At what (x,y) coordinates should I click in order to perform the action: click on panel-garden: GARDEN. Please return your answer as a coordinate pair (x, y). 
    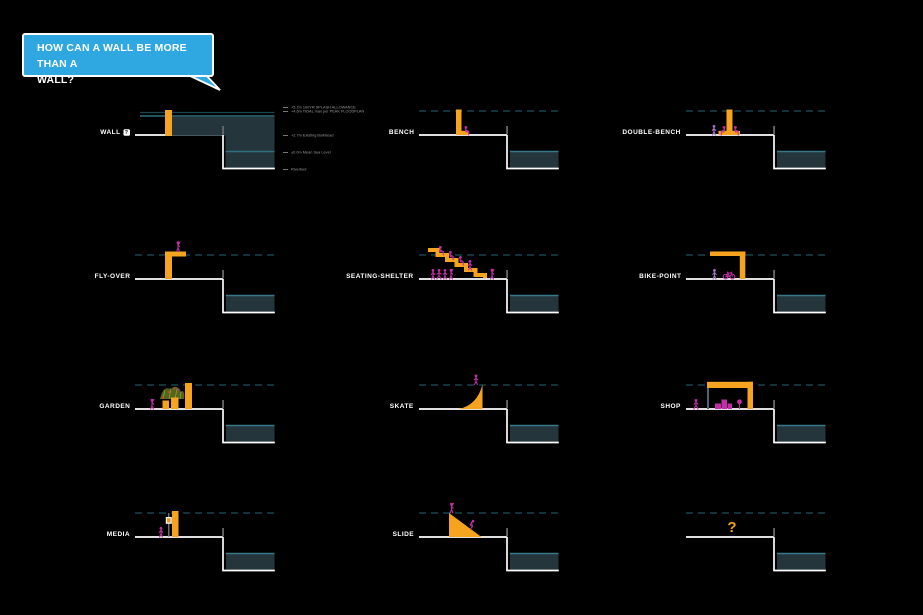
    Looking at the image, I should click on (166, 403).